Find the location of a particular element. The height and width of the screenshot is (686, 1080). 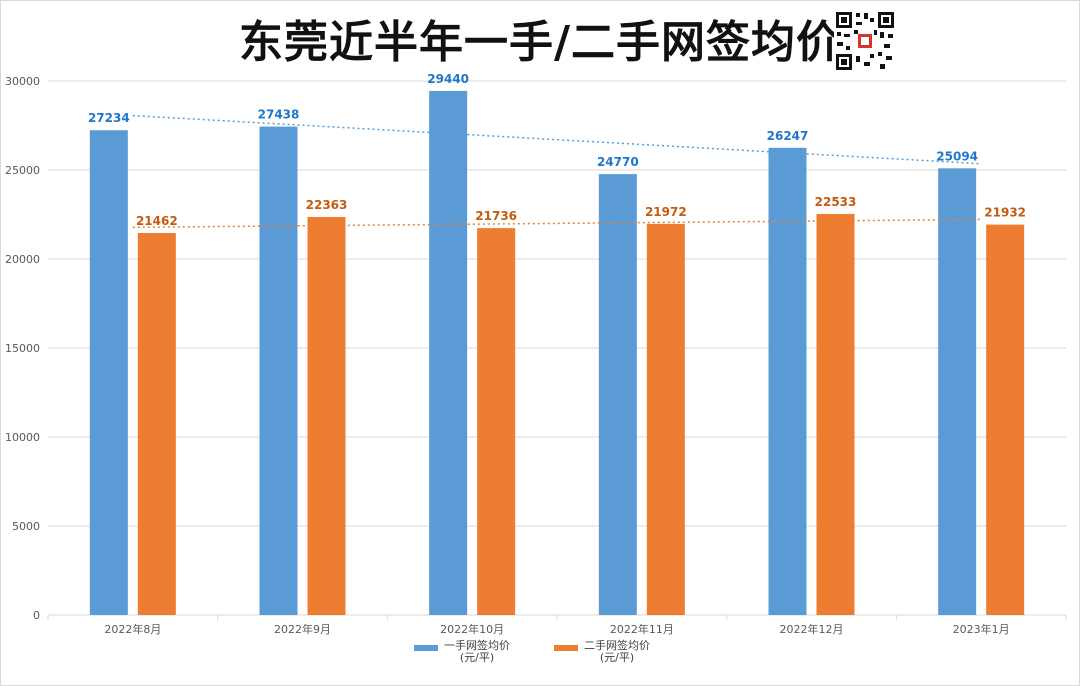

legend-unit-series1: (元/平) is located at coordinates (477, 657).